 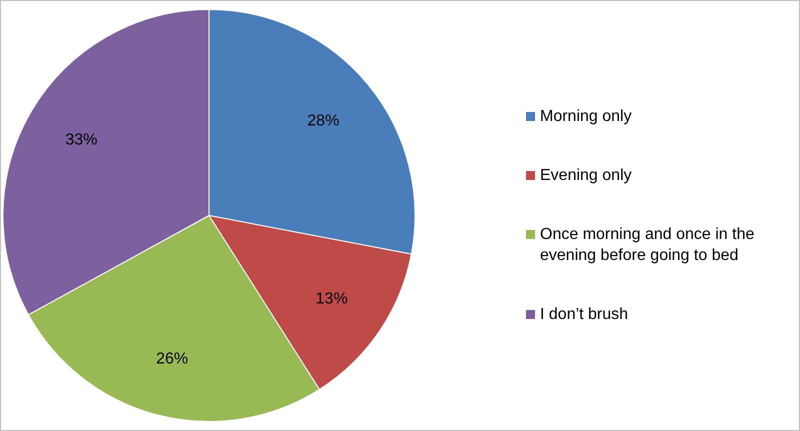 What do you see at coordinates (332, 299) in the screenshot?
I see `data-label: 13%` at bounding box center [332, 299].